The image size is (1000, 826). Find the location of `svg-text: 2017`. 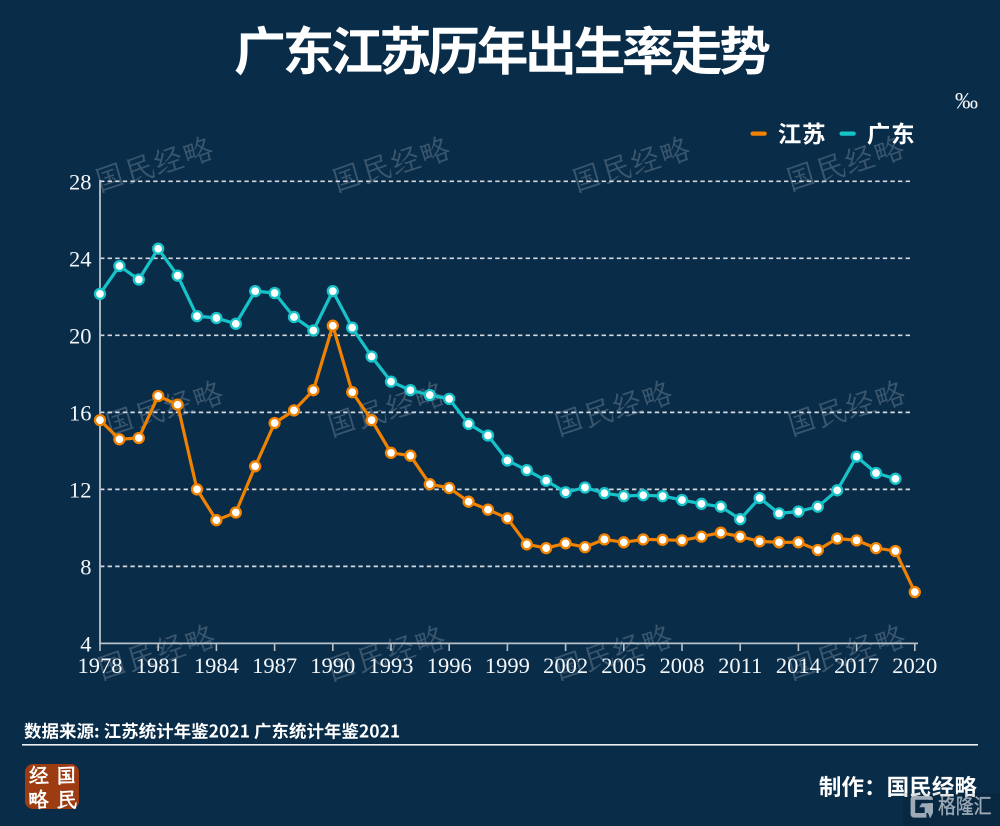

svg-text: 2017 is located at coordinates (856, 665).